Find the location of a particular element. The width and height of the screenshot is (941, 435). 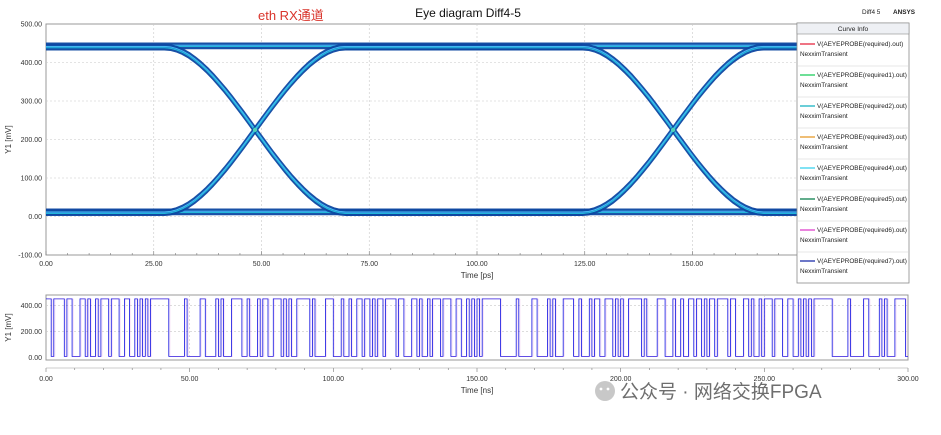

legend-entry-name: V(AEYEPROBE(required4).out) is located at coordinates (862, 168).